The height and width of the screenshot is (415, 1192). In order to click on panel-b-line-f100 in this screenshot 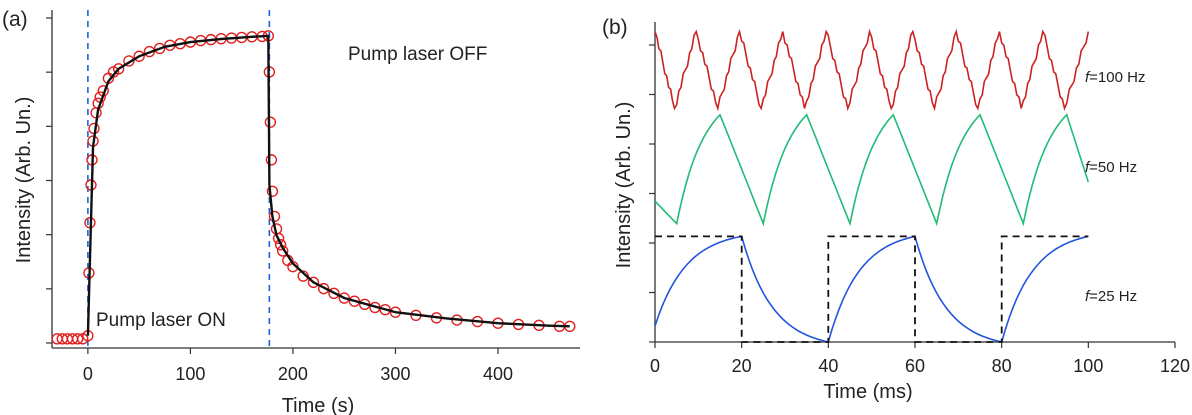, I will do `click(872, 70)`.